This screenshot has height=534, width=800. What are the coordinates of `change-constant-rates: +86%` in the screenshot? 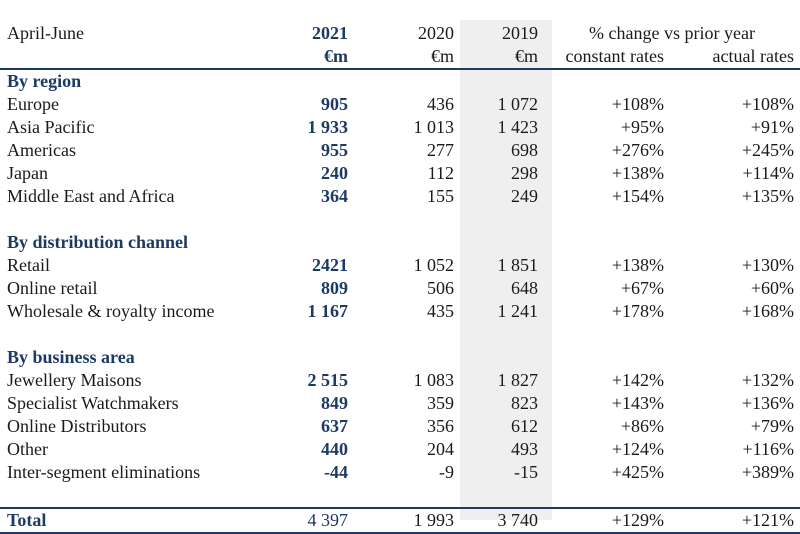 It's located at (642, 426).